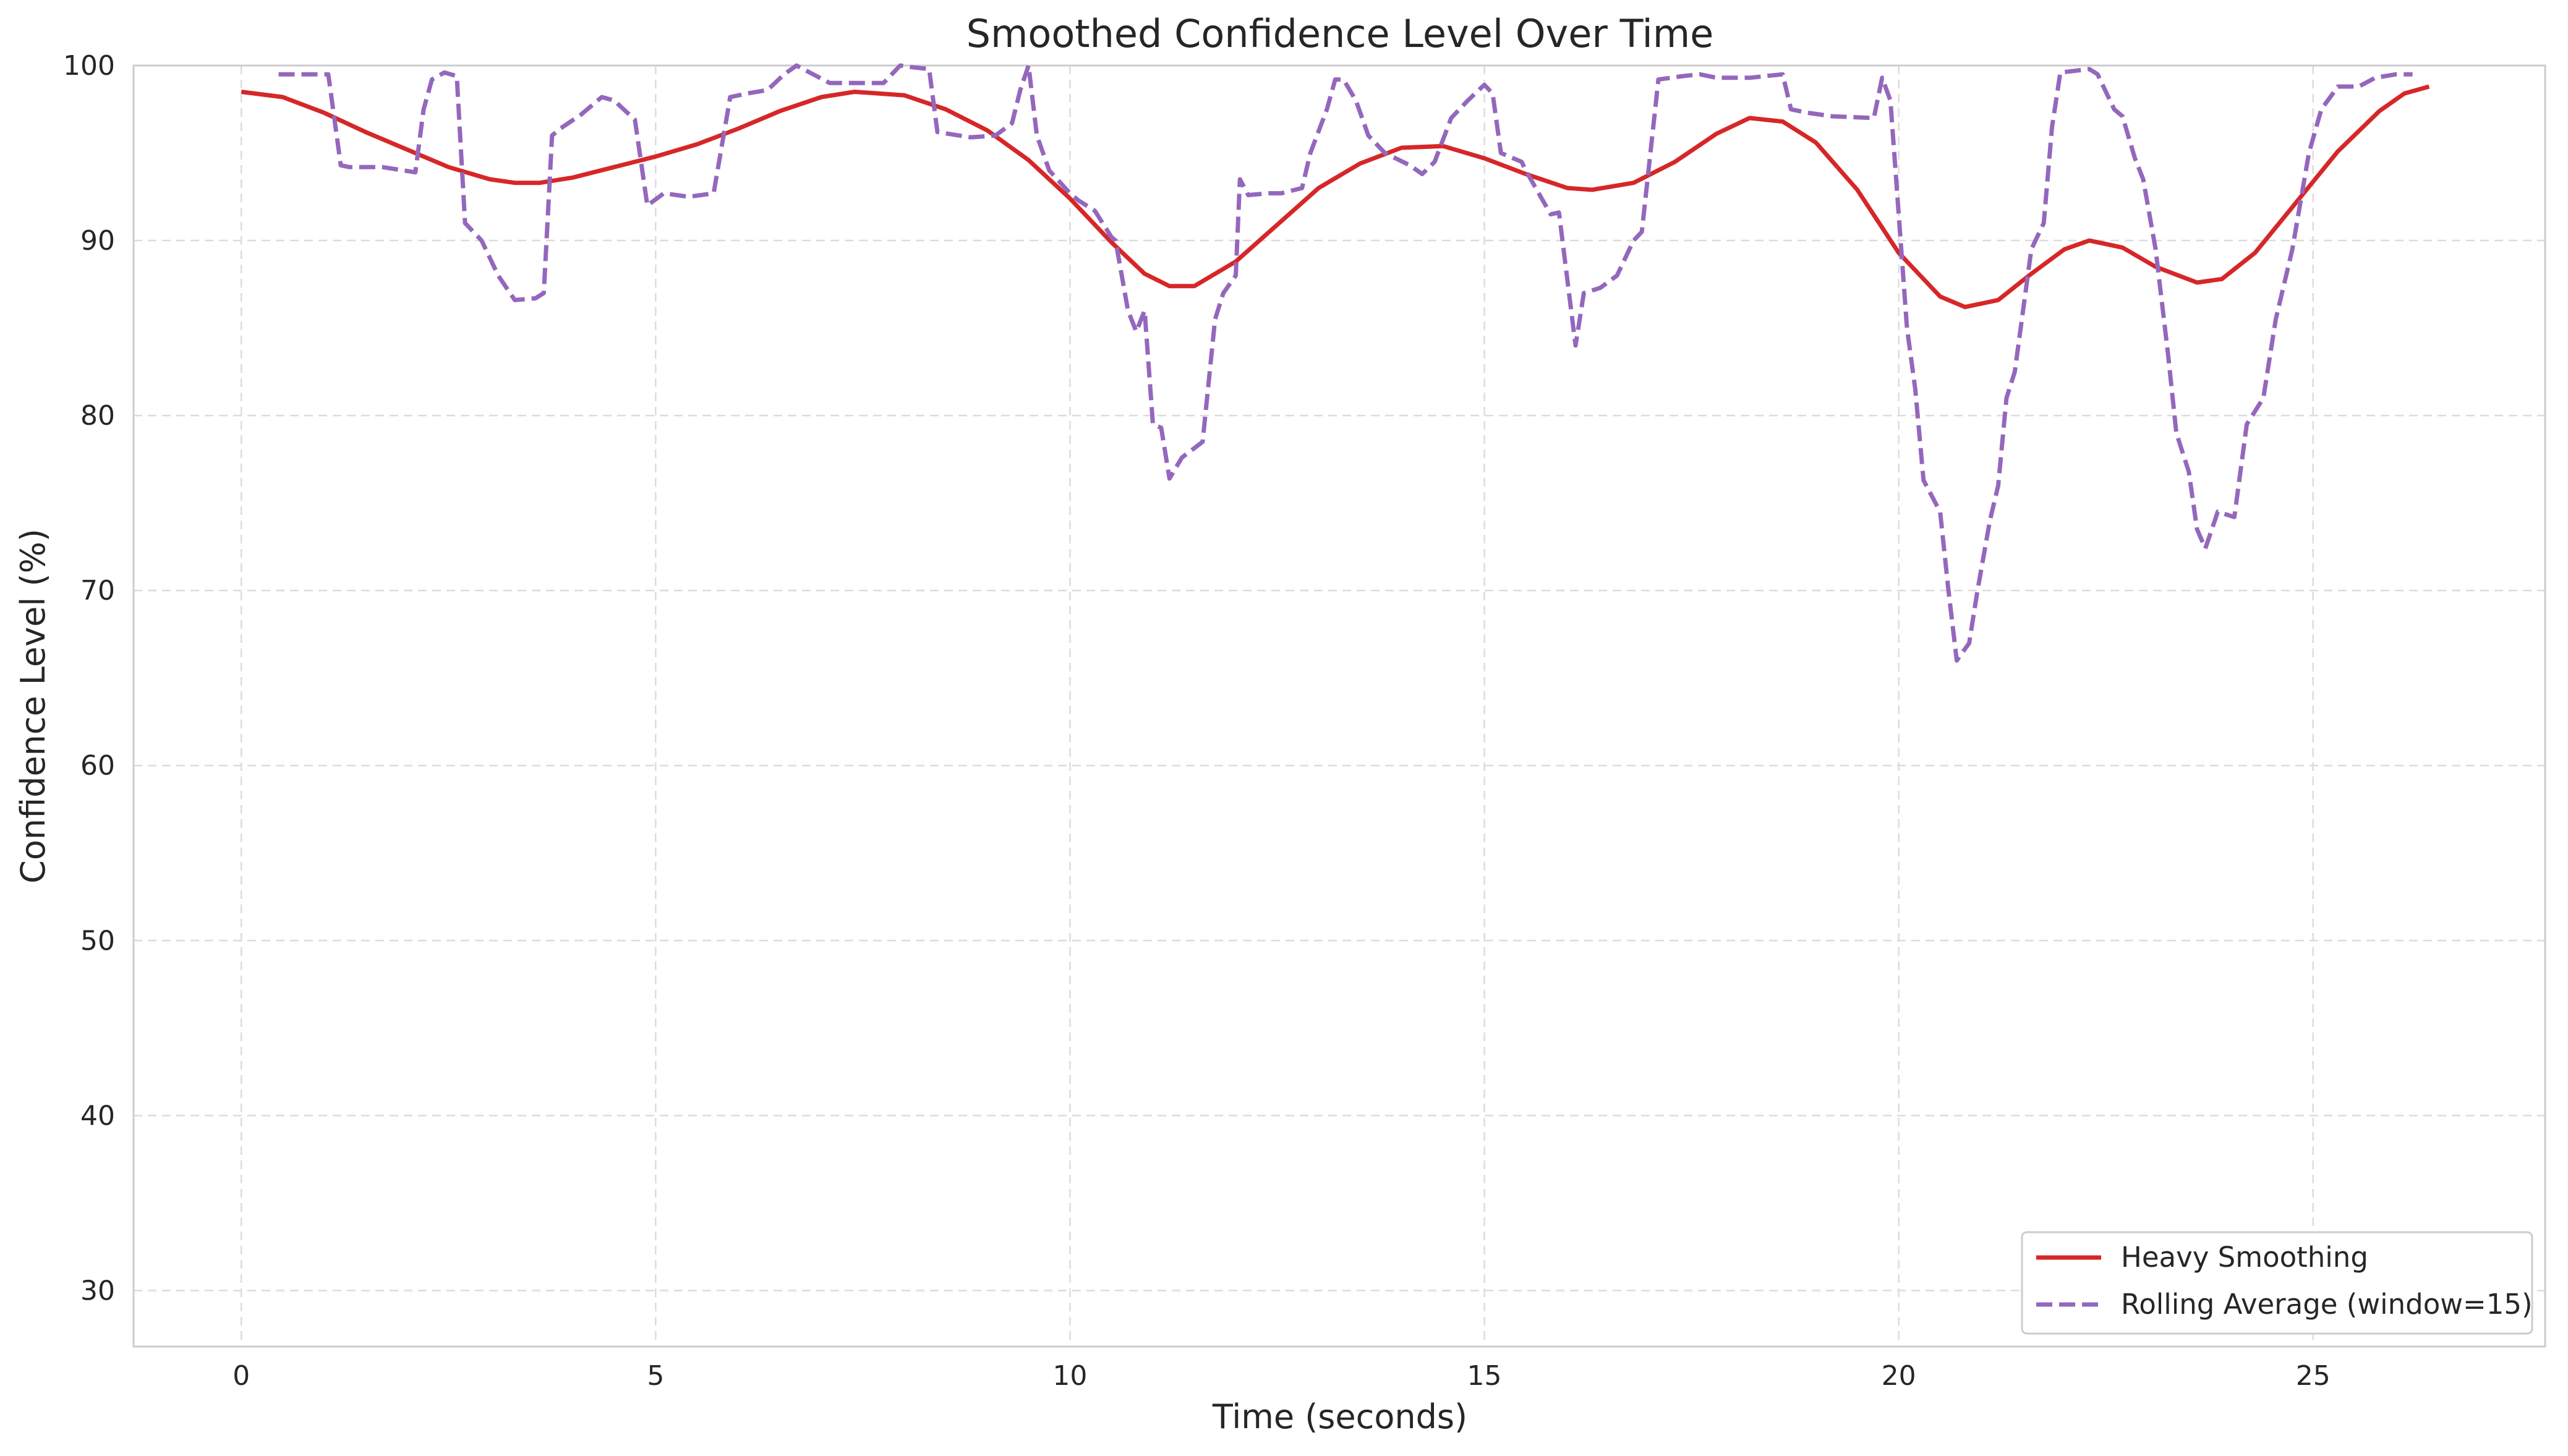 This screenshot has width=2568, height=1456. Describe the element at coordinates (89, 66) in the screenshot. I see `y-tick-label: 100` at that location.